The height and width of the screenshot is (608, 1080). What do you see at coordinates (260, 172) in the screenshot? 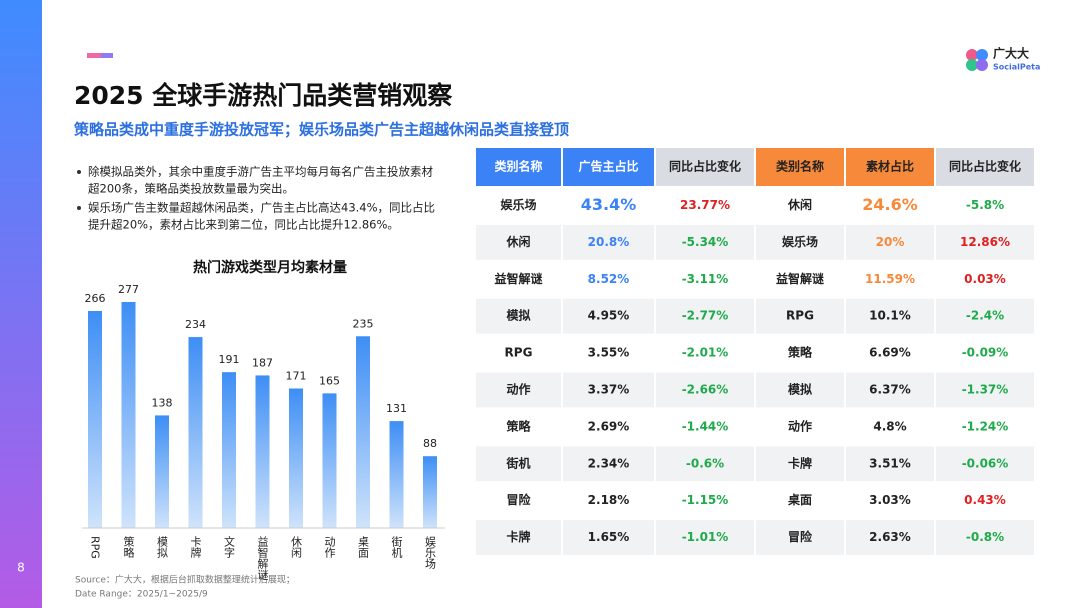
I see `bullet-text: 除模拟品类外，其余中重度手游广告主平均每月每名广告主投放素材` at bounding box center [260, 172].